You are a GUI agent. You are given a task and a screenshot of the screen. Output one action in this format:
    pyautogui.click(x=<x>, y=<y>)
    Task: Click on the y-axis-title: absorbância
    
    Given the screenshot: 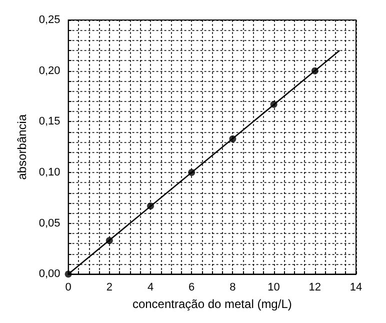 What is the action you would take?
    pyautogui.click(x=22, y=147)
    